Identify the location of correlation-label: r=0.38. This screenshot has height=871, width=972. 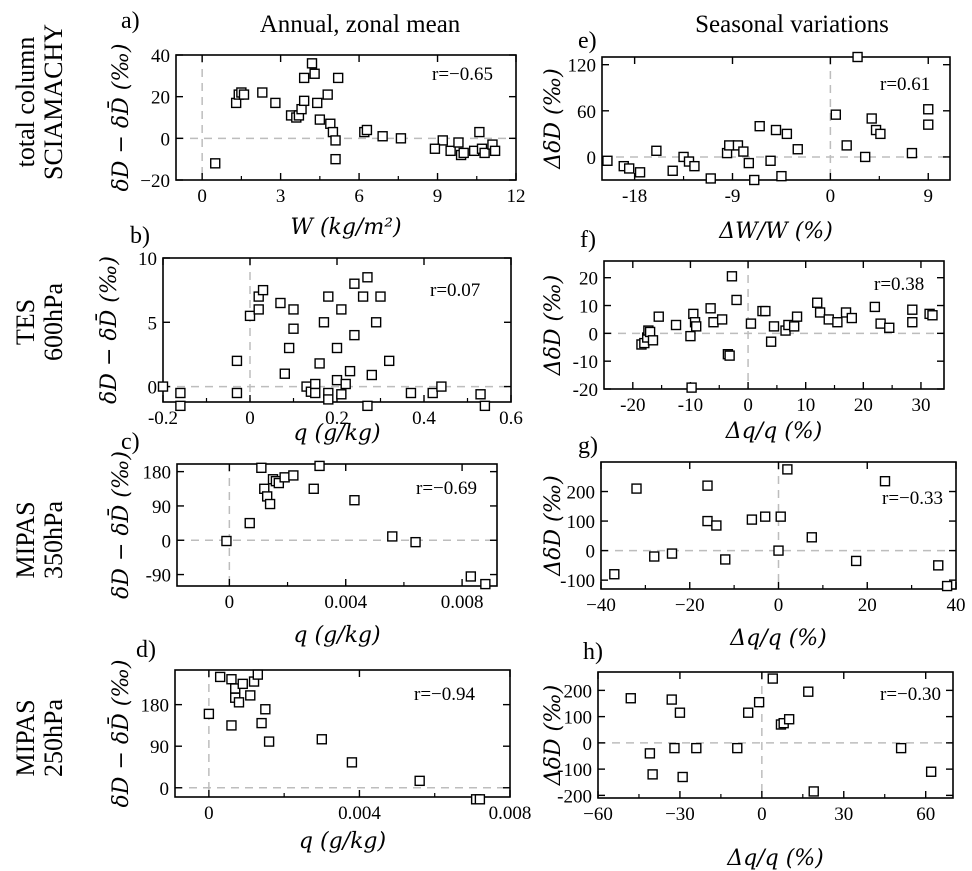
(899, 284).